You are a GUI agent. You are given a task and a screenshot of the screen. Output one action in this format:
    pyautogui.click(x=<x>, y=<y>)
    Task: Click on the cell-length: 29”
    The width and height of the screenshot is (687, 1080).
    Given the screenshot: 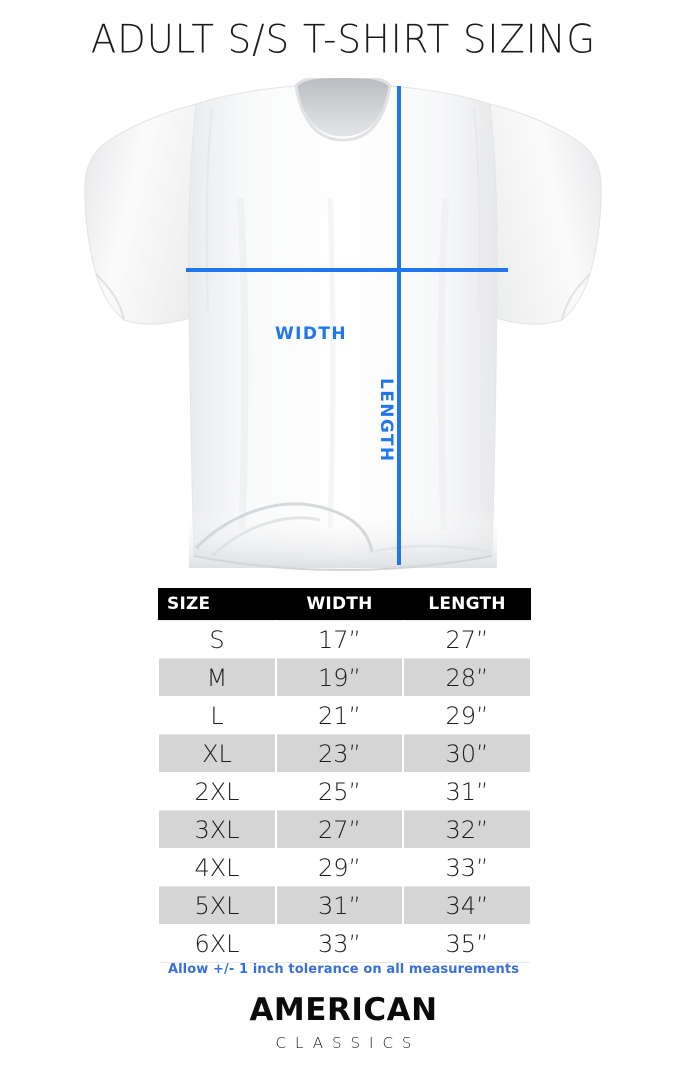 What is the action you would take?
    pyautogui.click(x=467, y=715)
    